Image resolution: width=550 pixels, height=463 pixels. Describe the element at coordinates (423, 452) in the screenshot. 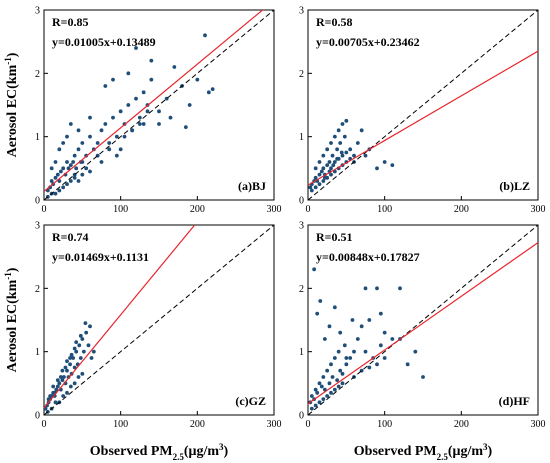

I see `x-axis-title-right: Observed PM2.5(μg/m3)` at that location.